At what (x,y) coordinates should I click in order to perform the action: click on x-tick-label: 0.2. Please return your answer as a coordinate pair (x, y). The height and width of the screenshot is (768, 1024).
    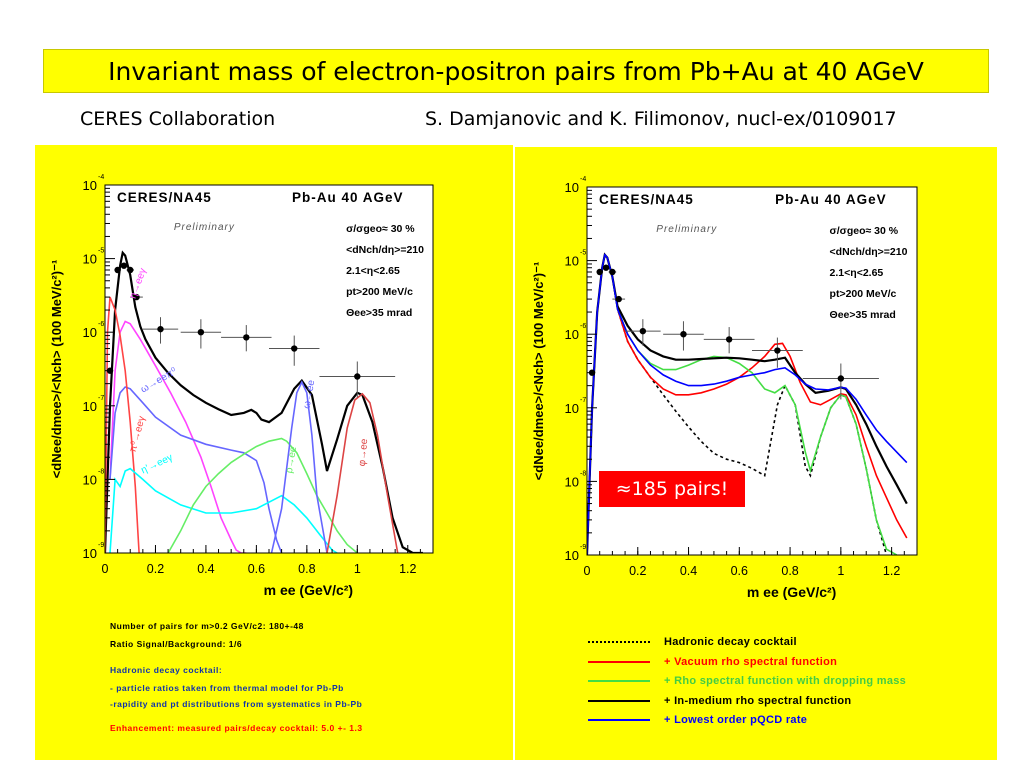
    Looking at the image, I should click on (155, 569).